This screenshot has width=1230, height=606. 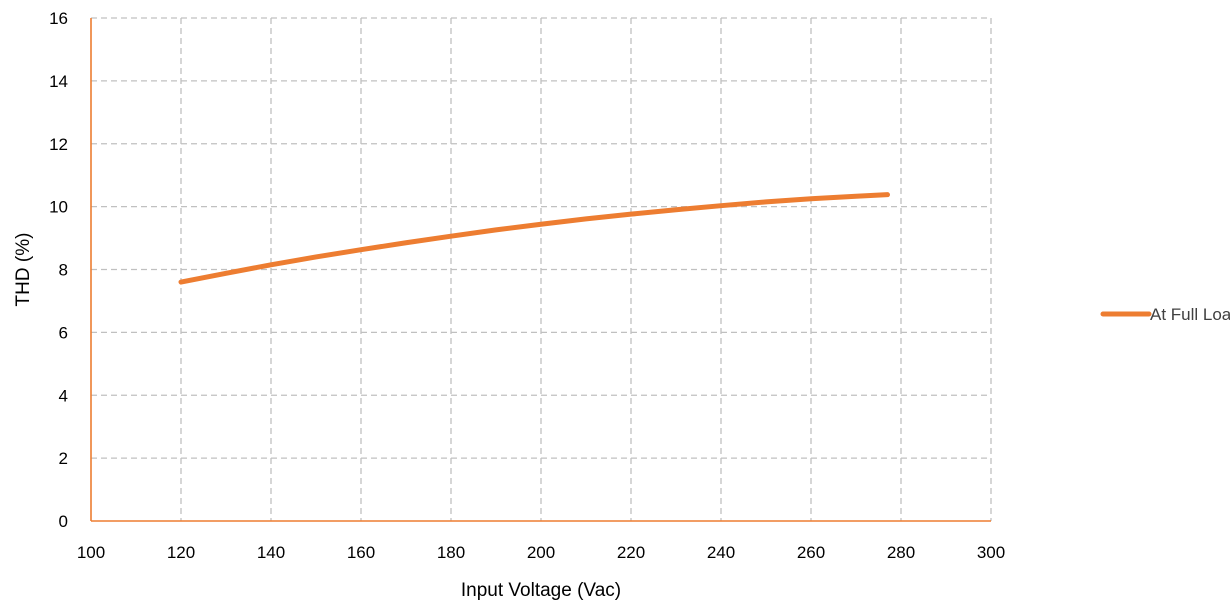 I want to click on x-tick-label: 140, so click(x=271, y=552).